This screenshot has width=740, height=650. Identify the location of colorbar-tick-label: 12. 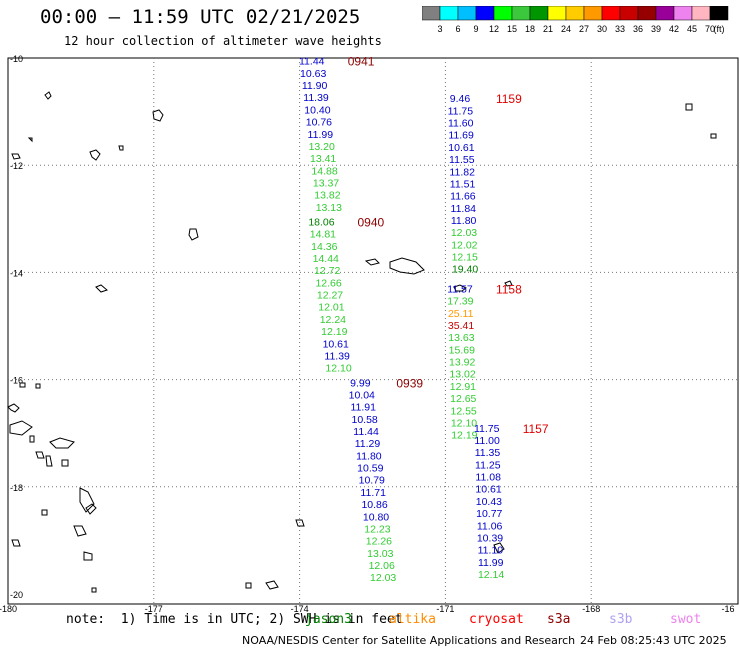
(494, 29).